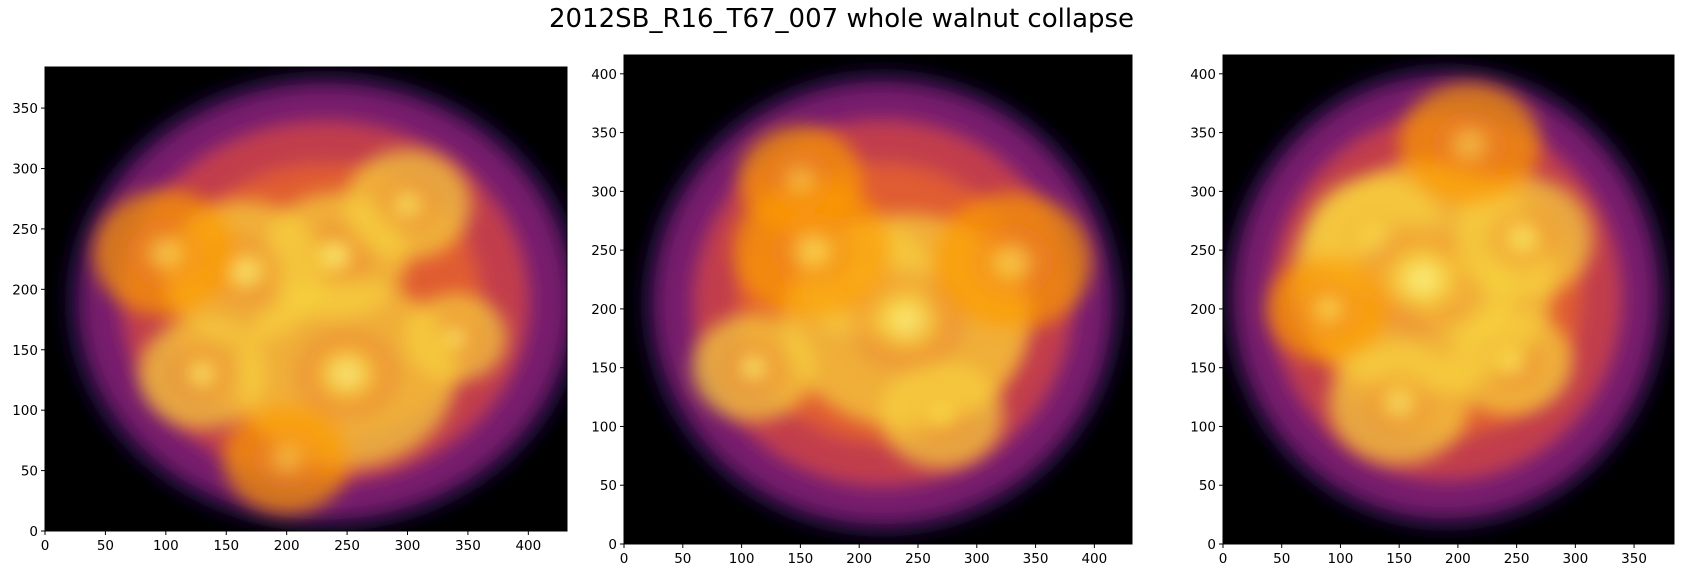 The width and height of the screenshot is (1683, 576). What do you see at coordinates (841, 19) in the screenshot?
I see `figure-title: 2012SB_R16_T67_007 whole walnut collapse` at bounding box center [841, 19].